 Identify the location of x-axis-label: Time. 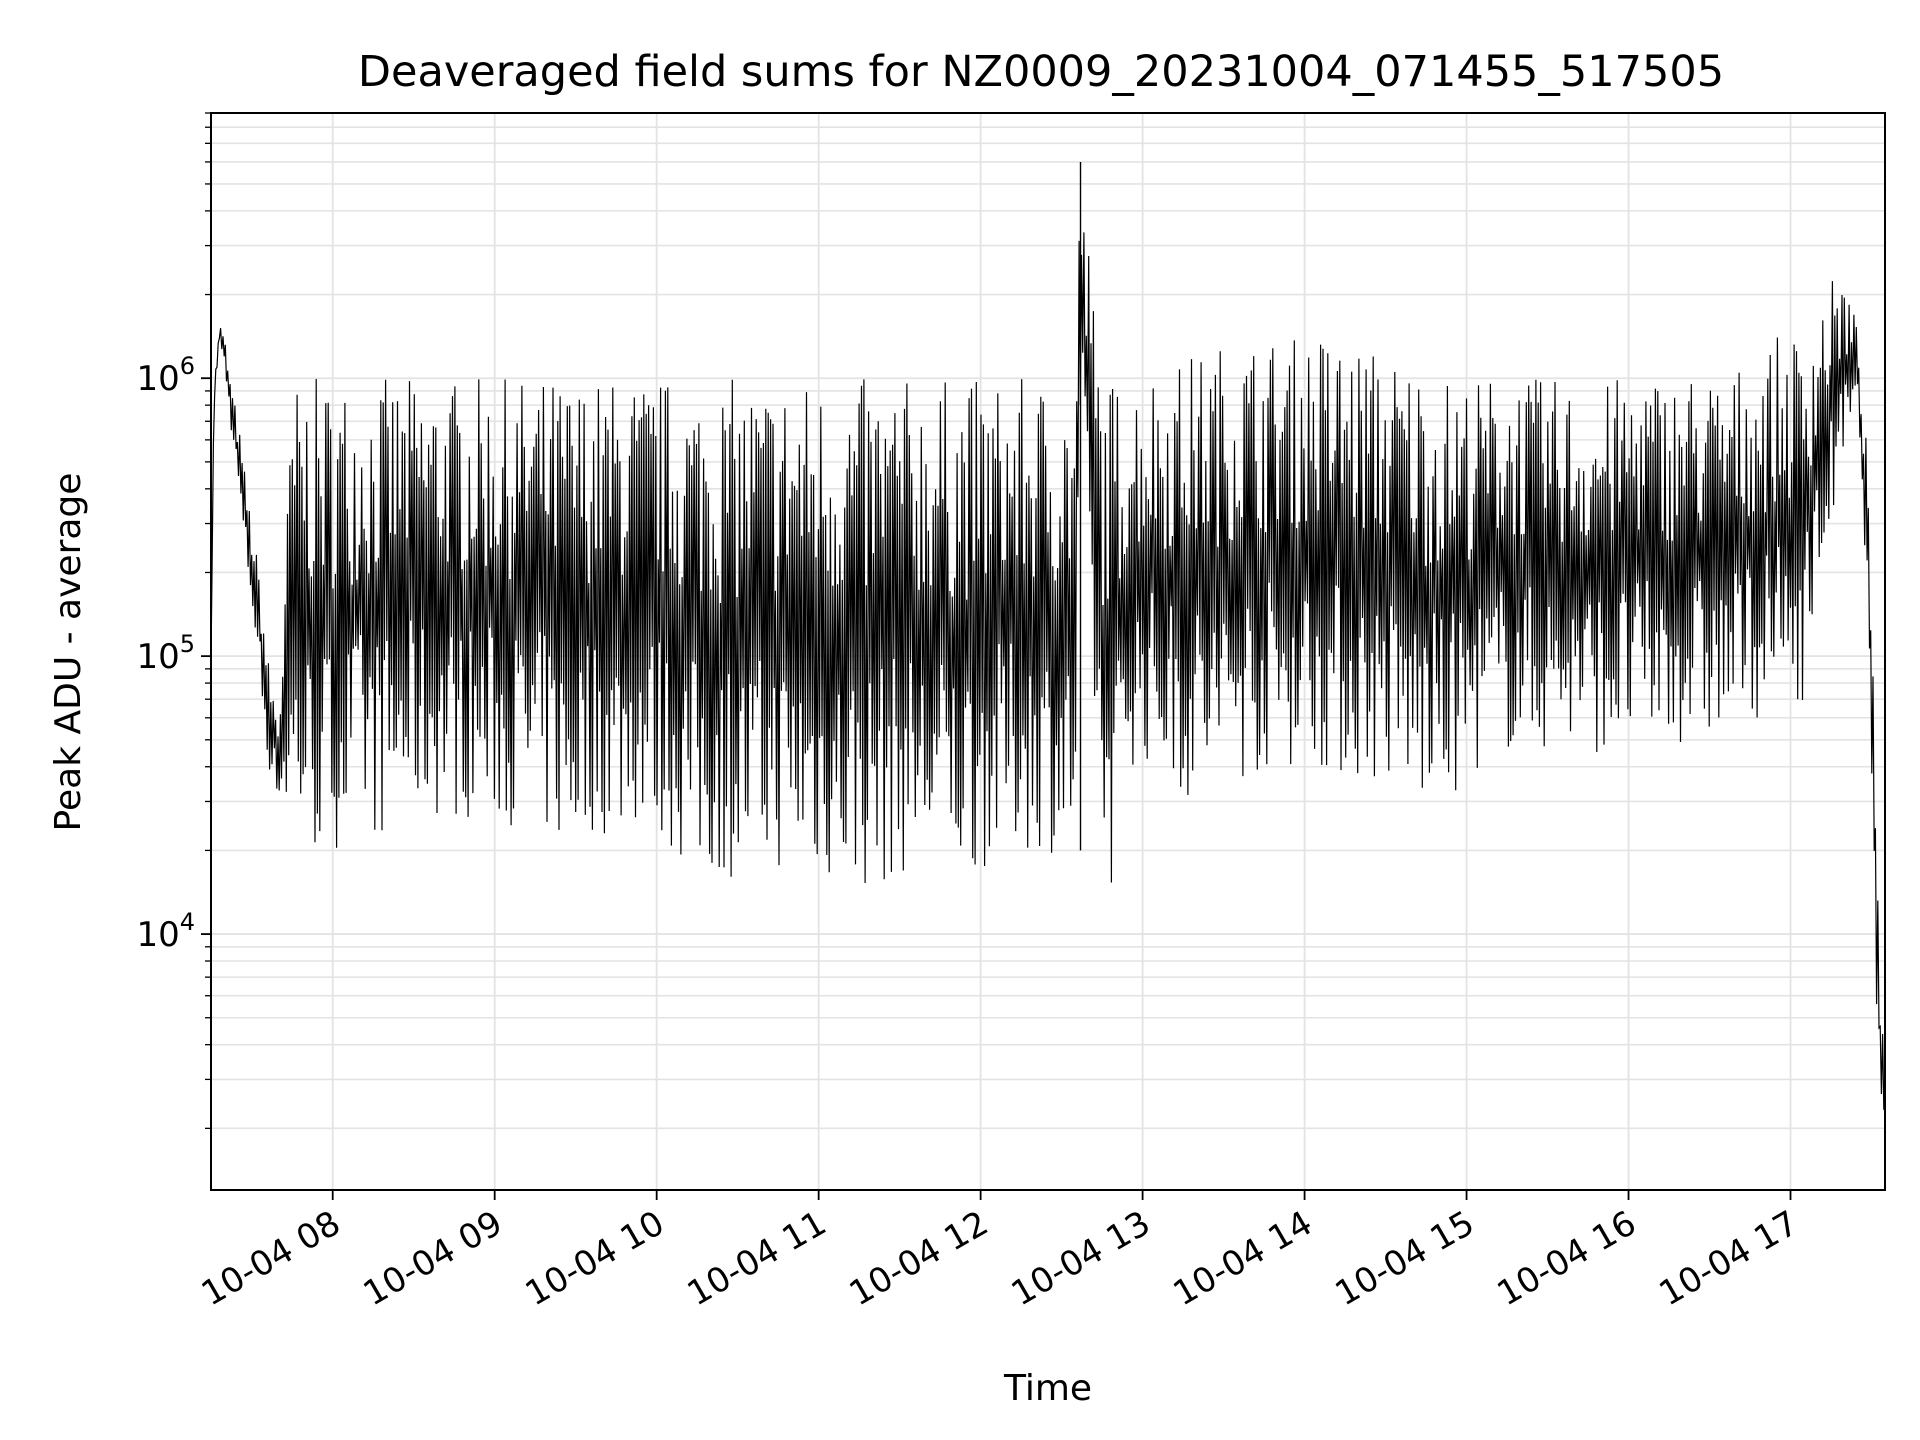
(1047, 1388).